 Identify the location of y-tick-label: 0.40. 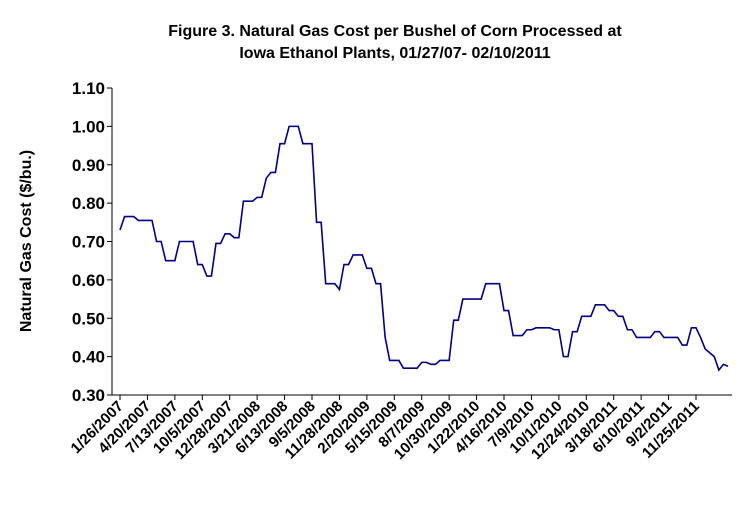
(88, 357).